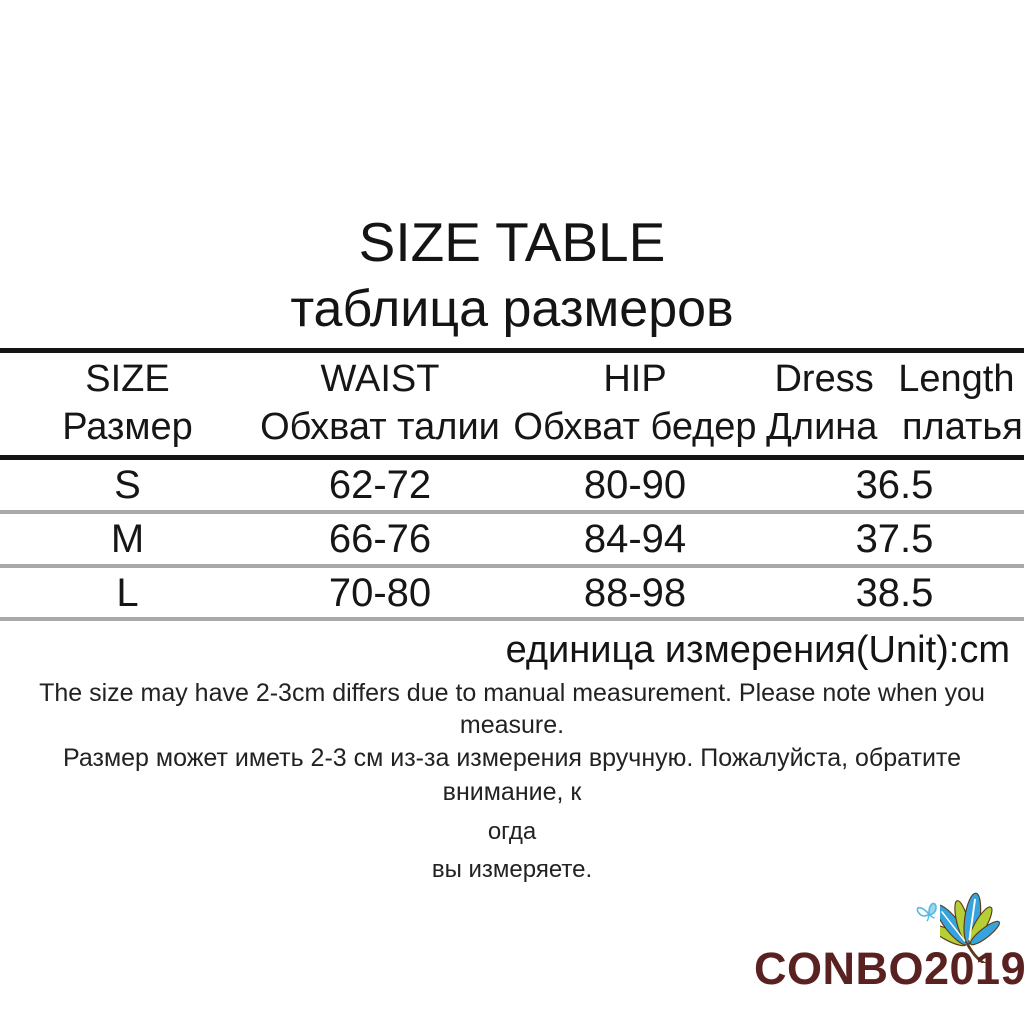  What do you see at coordinates (127, 593) in the screenshot?
I see `size-cell: L` at bounding box center [127, 593].